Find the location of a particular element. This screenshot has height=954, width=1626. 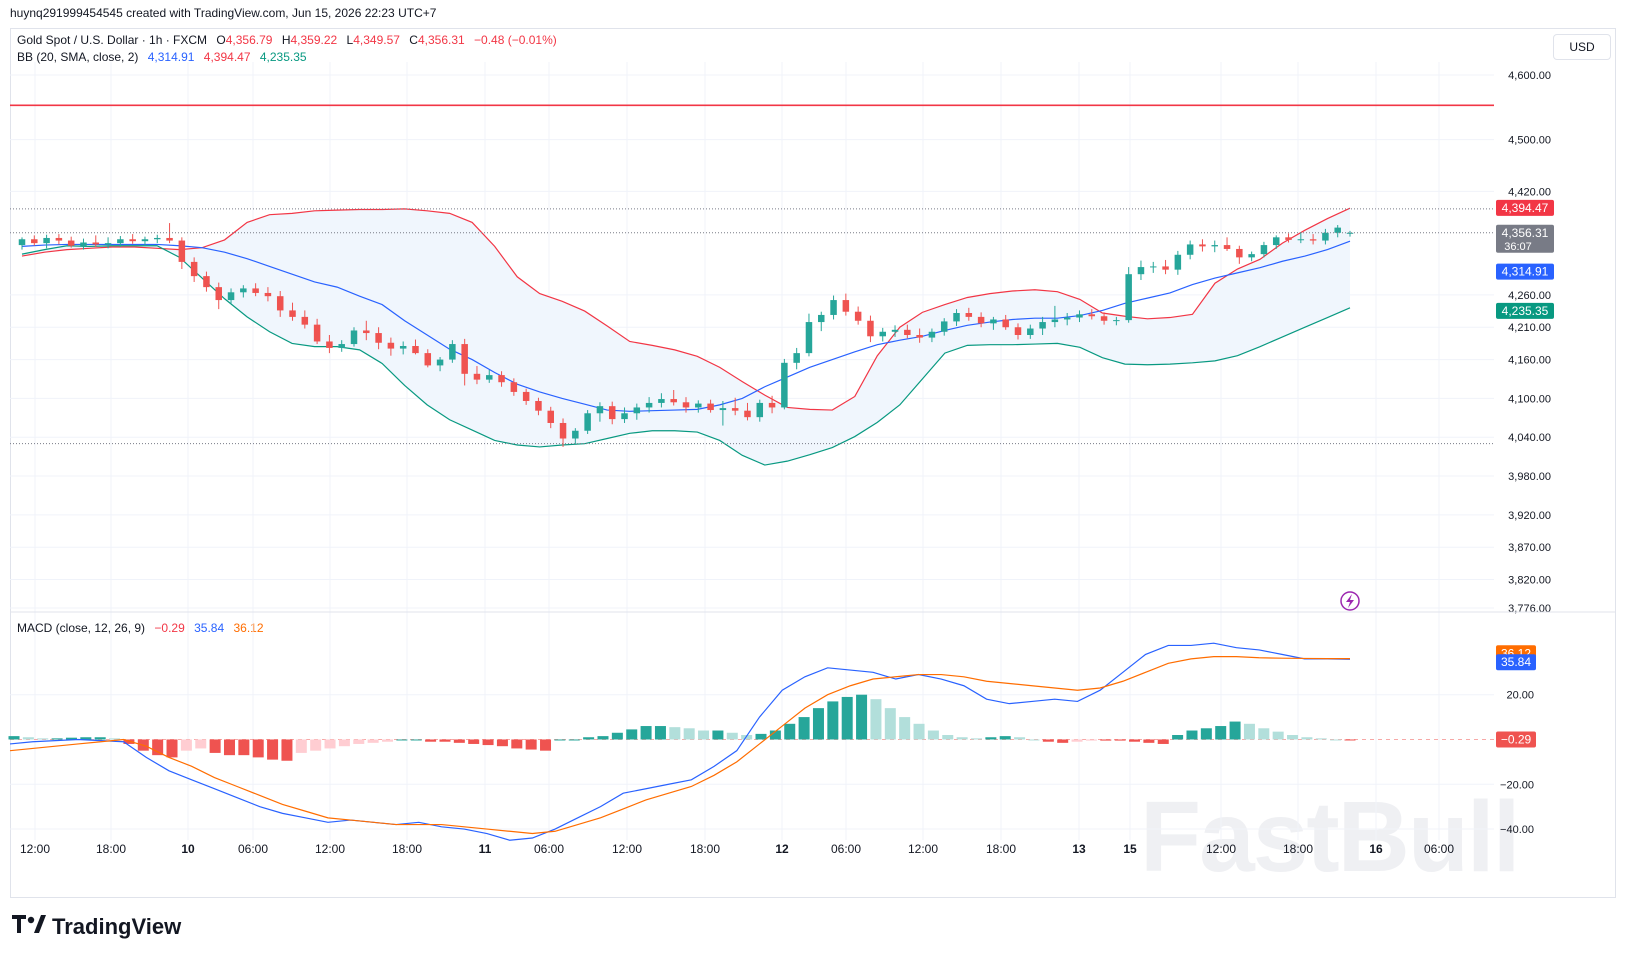

bb-upper-value: 4,394.47 is located at coordinates (227, 57).